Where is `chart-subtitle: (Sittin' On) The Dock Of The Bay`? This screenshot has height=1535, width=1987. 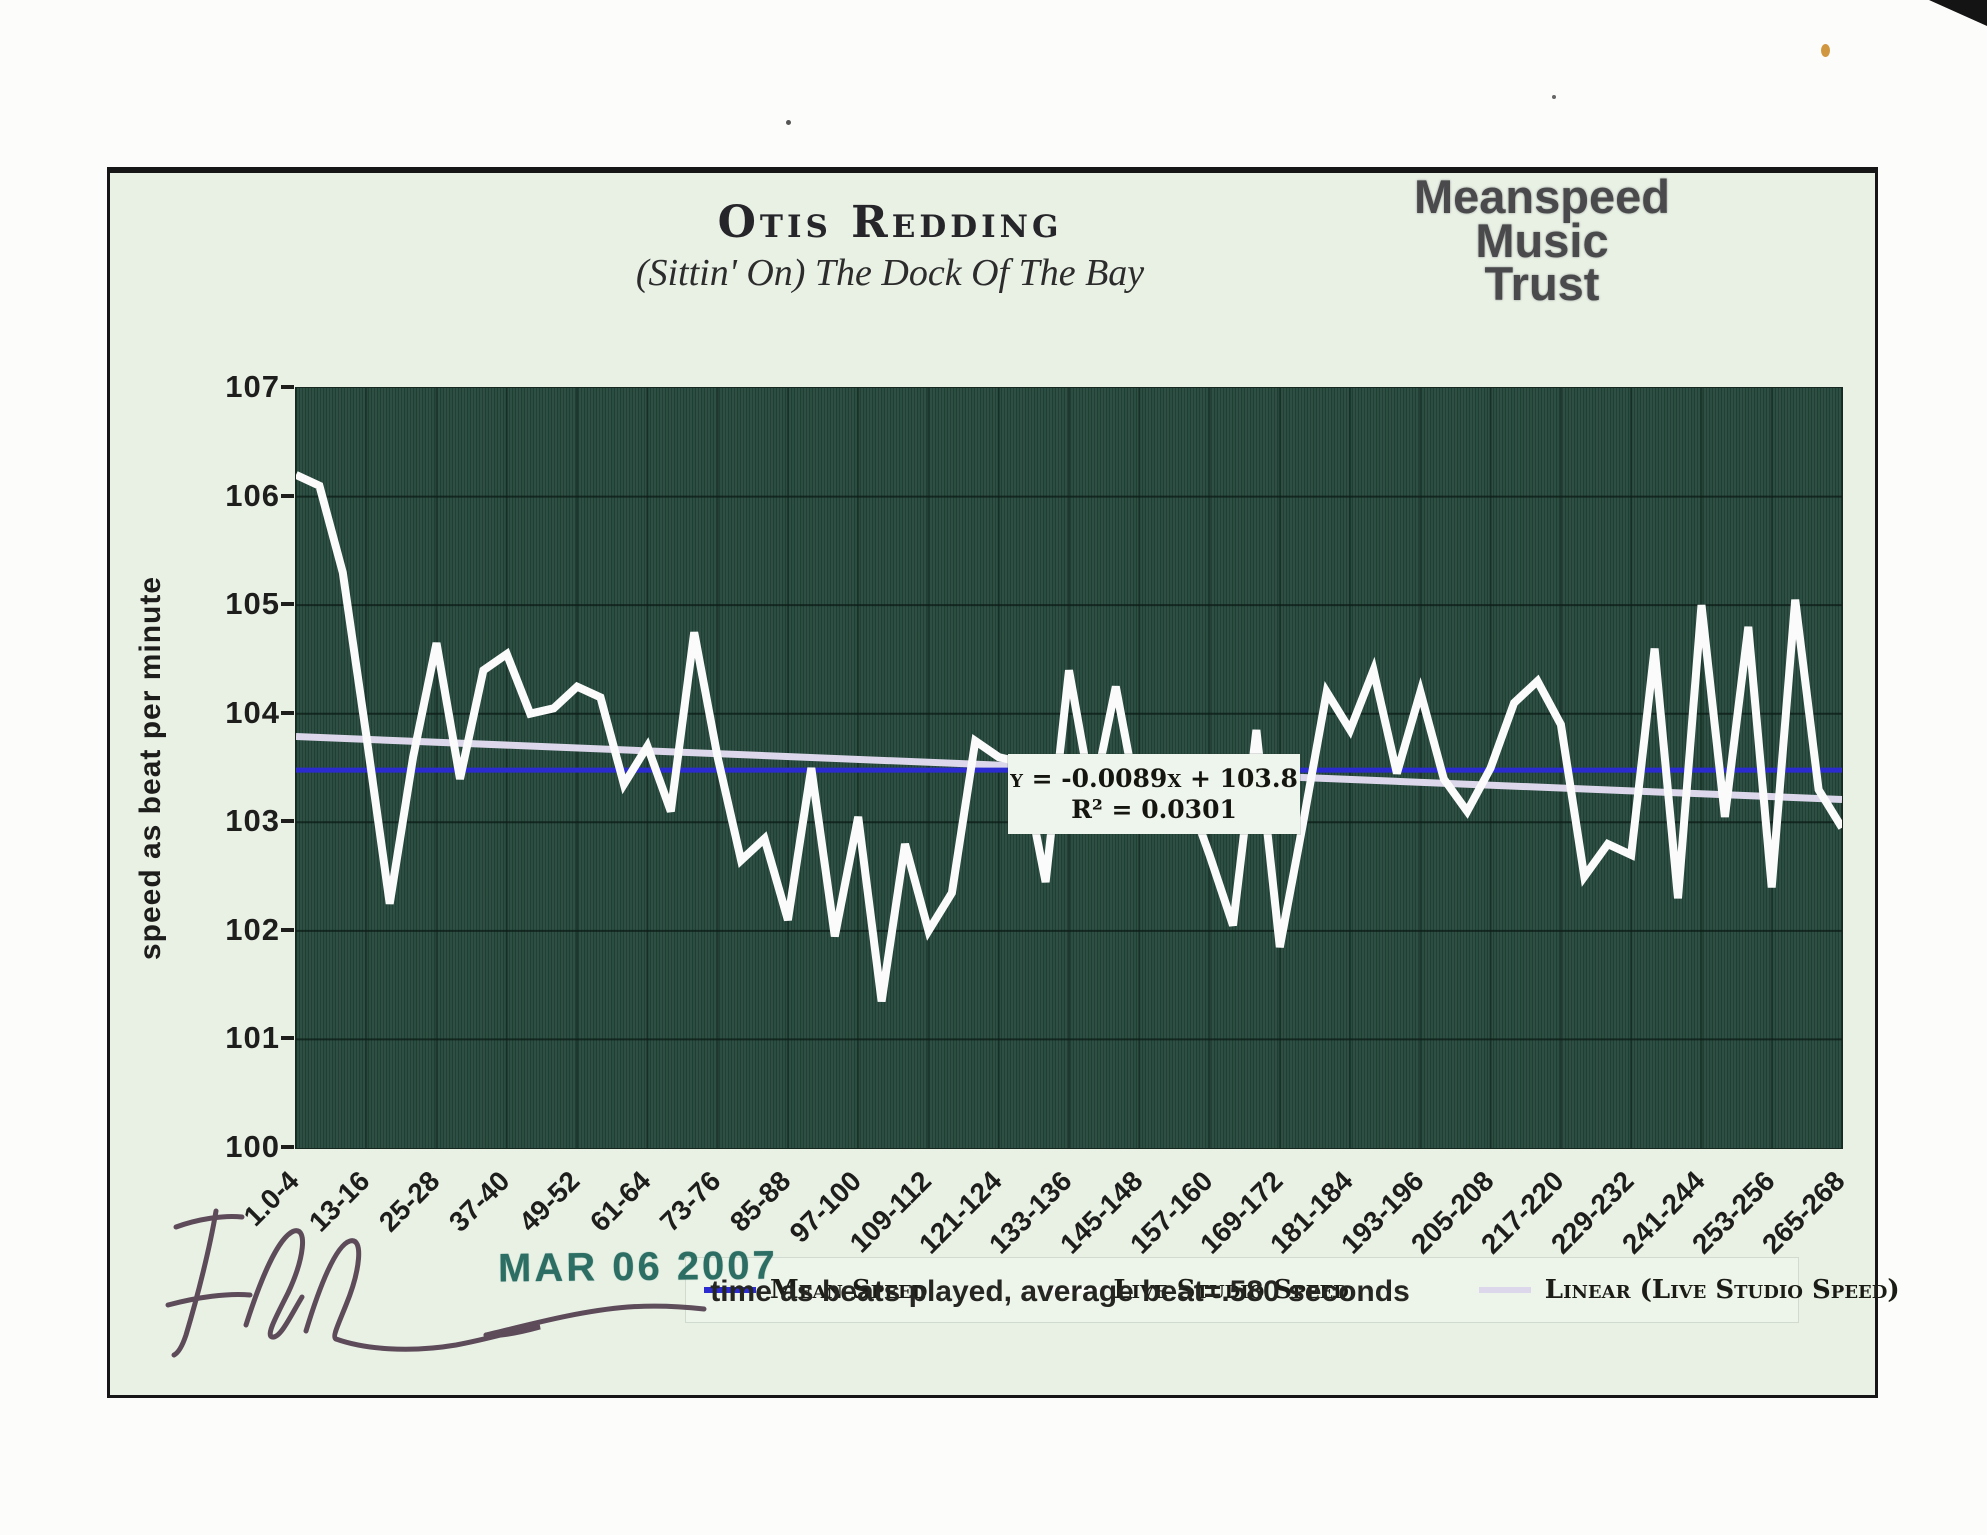
chart-subtitle: (Sittin' On) The Dock Of The Bay is located at coordinates (890, 273).